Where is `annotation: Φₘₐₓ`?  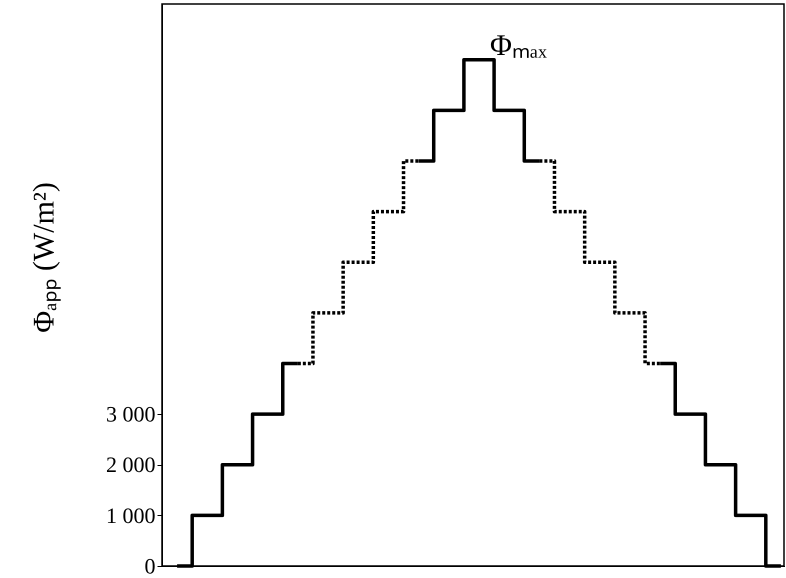
annotation: Φₘₐₓ is located at coordinates (519, 45).